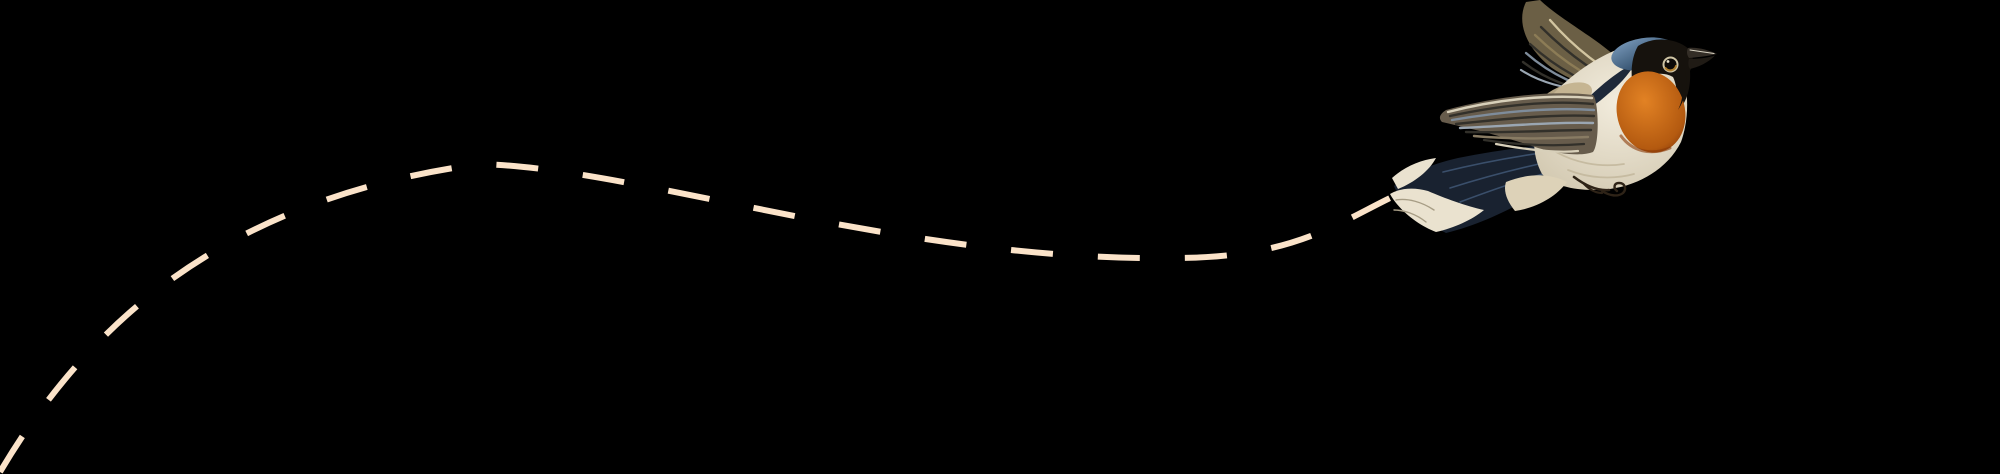 The height and width of the screenshot is (474, 2000). What do you see at coordinates (1414, 173) in the screenshot?
I see `tail-tip-upper` at bounding box center [1414, 173].